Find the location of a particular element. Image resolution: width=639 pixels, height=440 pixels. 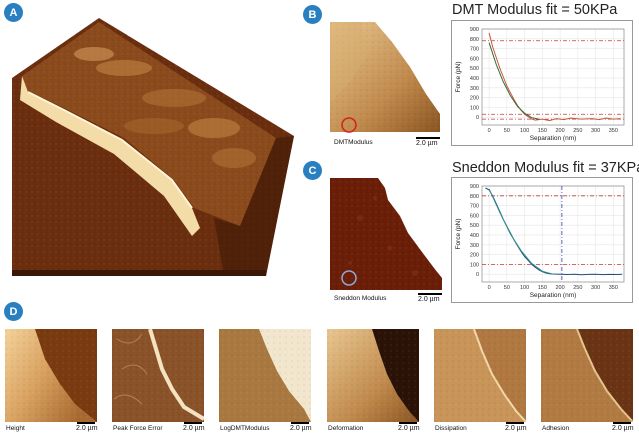

thumbnail-height-scalebar is located at coordinates (86, 423).